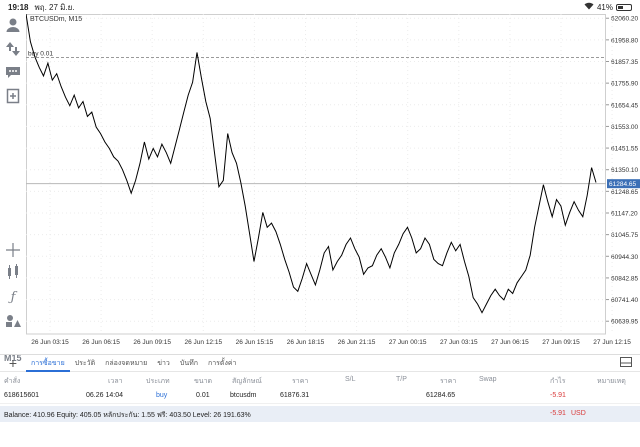 The image size is (640, 447). Describe the element at coordinates (488, 379) in the screenshot. I see `col-swap: Swap` at that location.